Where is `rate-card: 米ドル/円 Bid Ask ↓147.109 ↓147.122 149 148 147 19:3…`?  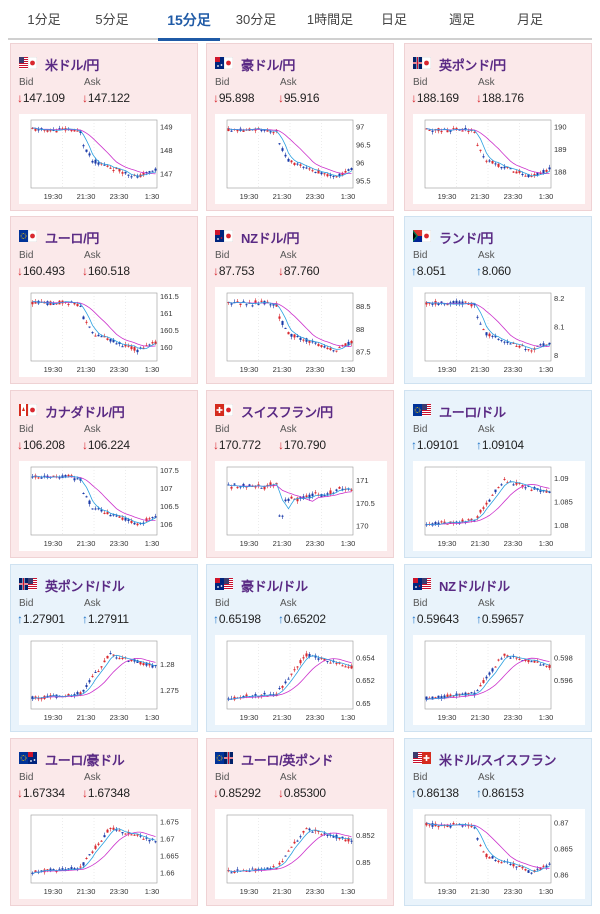
rate-card: 米ドル/円 Bid Ask ↓147.109 ↓147.122 149 148 147 19:3… is located at coordinates (104, 127).